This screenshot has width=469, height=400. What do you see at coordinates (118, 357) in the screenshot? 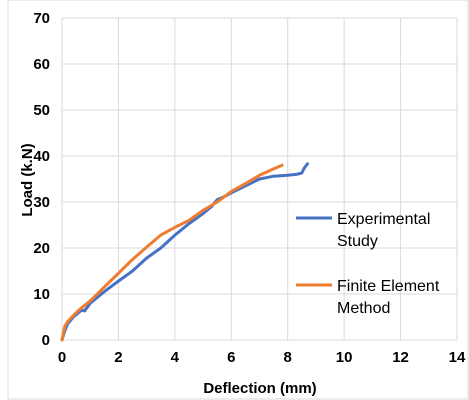
I see `x-tick-label: 2` at bounding box center [118, 357].